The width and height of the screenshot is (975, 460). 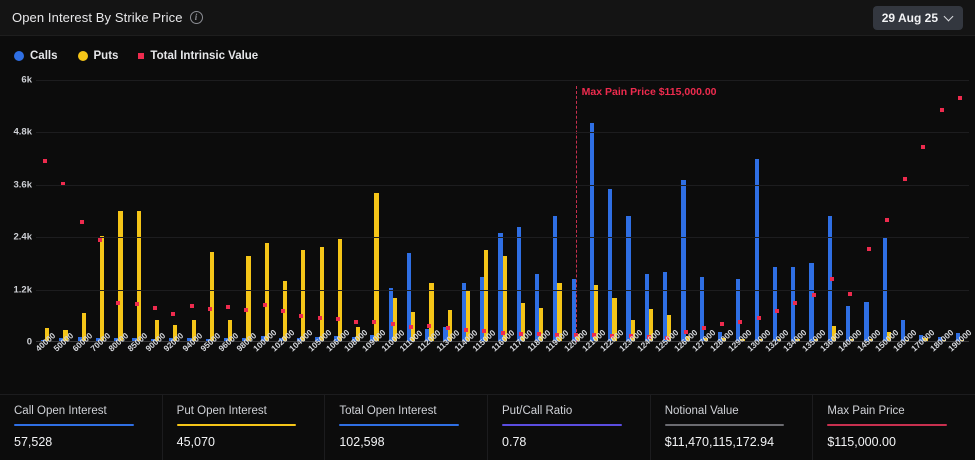 I want to click on x-axis-tick: 145000, so click(x=868, y=359).